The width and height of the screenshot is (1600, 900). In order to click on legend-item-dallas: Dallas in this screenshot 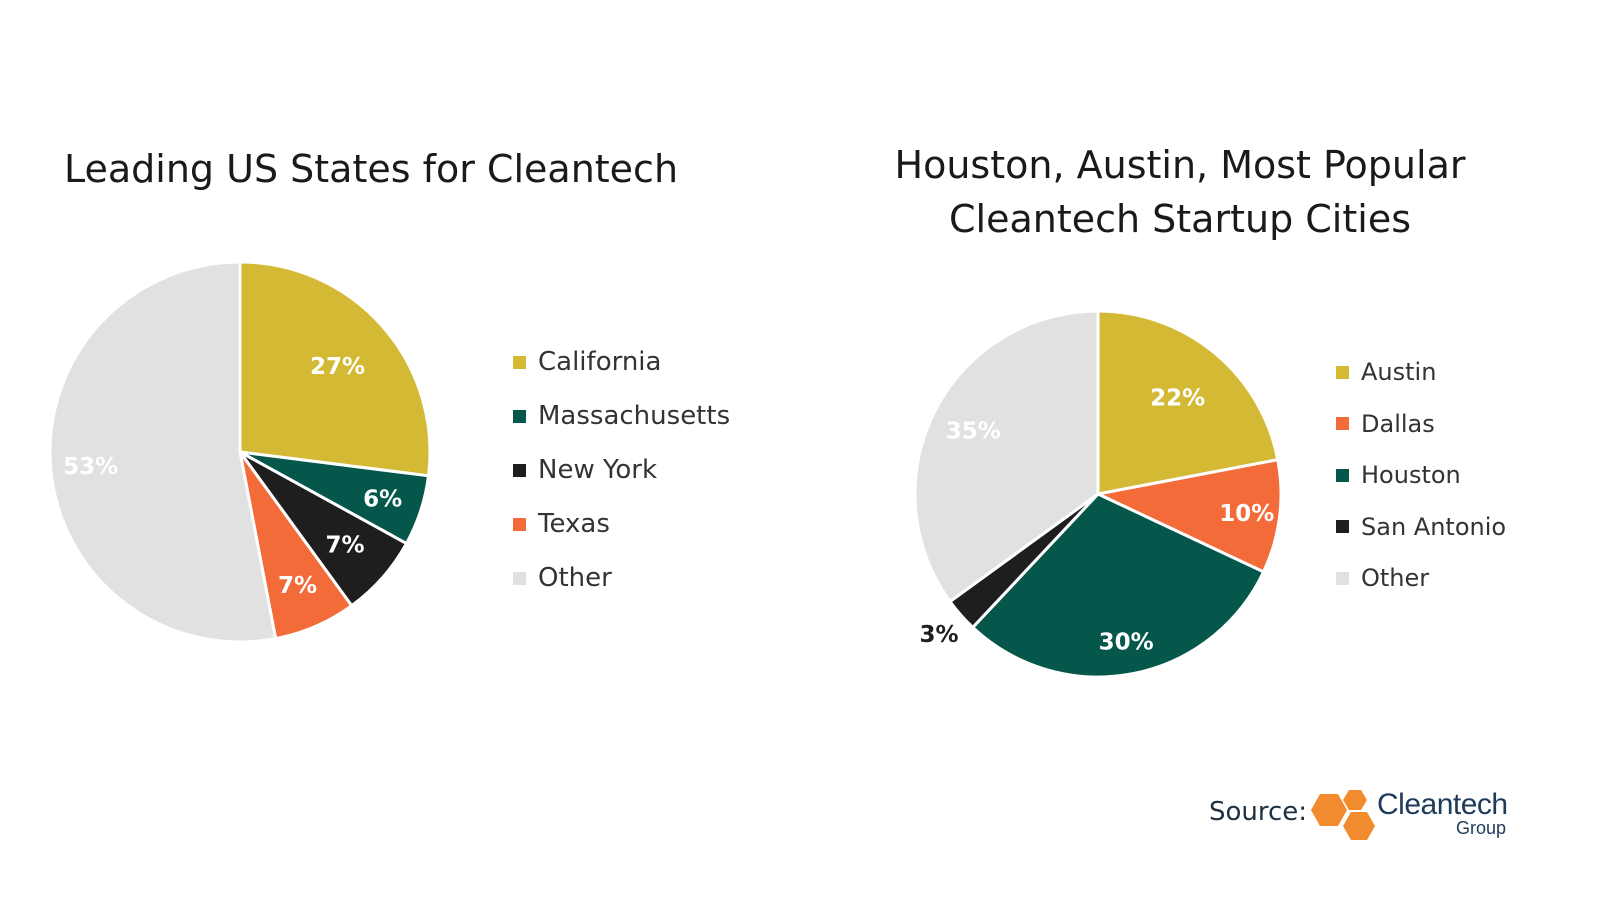, I will do `click(1421, 424)`.